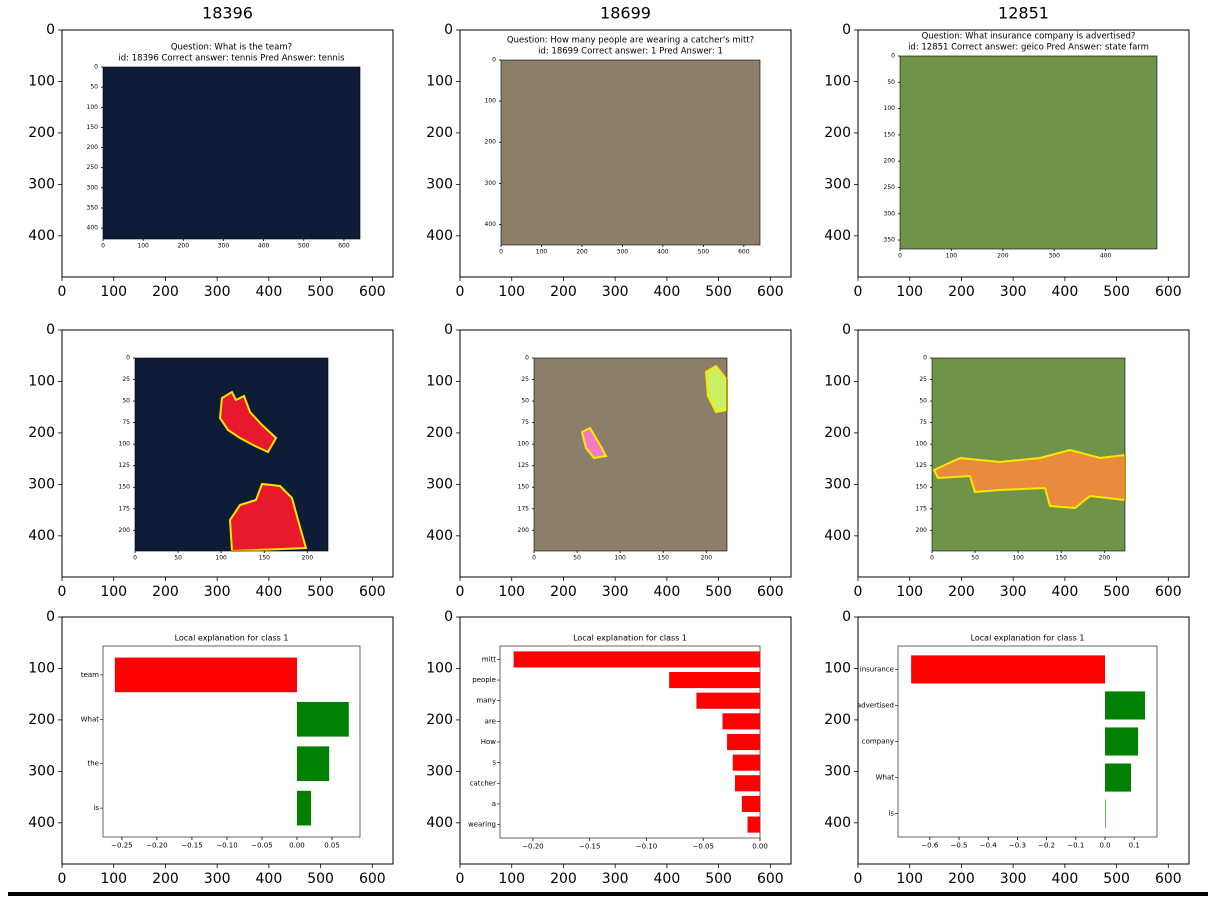 The height and width of the screenshot is (909, 1208). Describe the element at coordinates (1054, 255) in the screenshot. I see `inset-x-tick-label: 300` at that location.